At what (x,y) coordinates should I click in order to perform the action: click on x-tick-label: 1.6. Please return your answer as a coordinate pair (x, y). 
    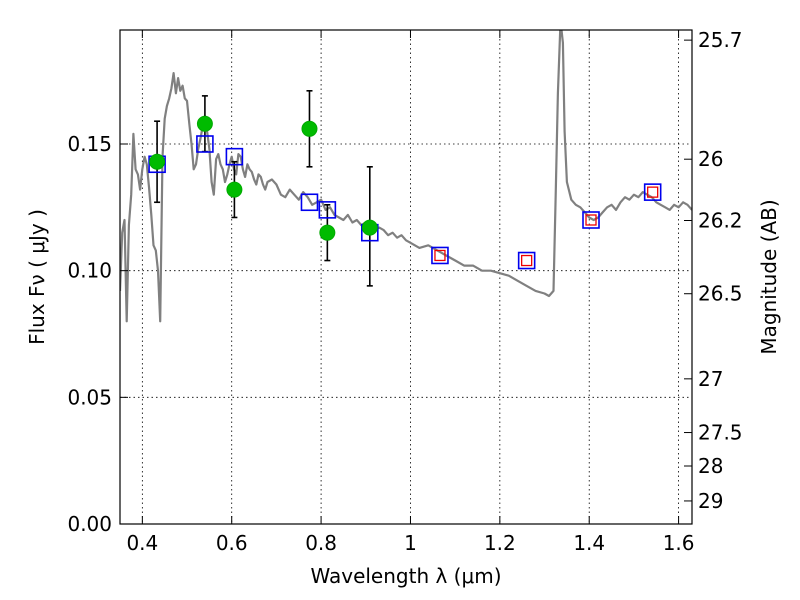
    Looking at the image, I should click on (679, 543).